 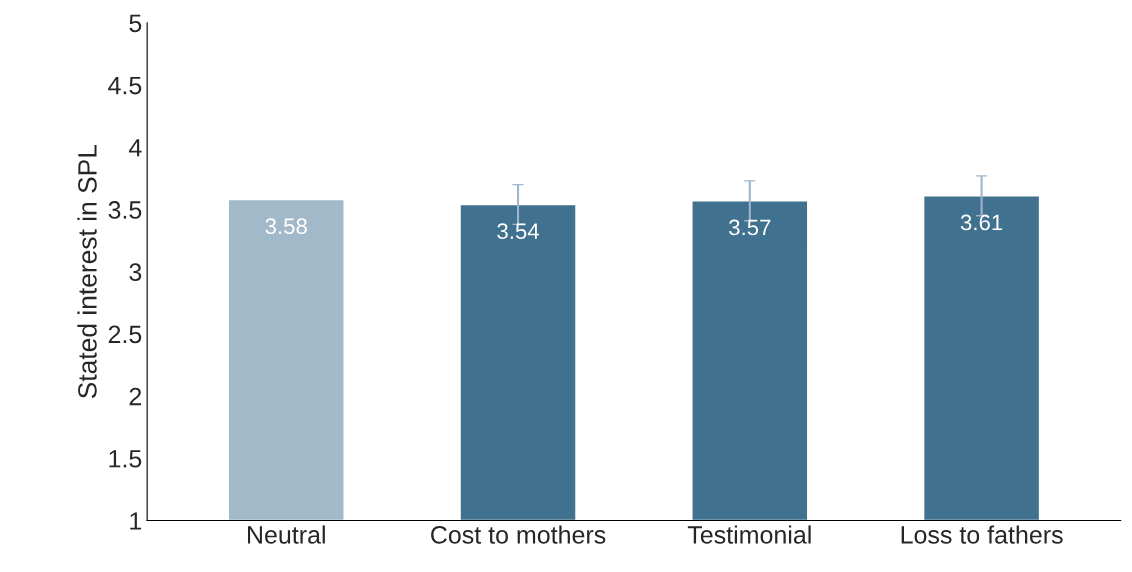 I want to click on y-axis-title: Stated interest in SPL, so click(x=87, y=271).